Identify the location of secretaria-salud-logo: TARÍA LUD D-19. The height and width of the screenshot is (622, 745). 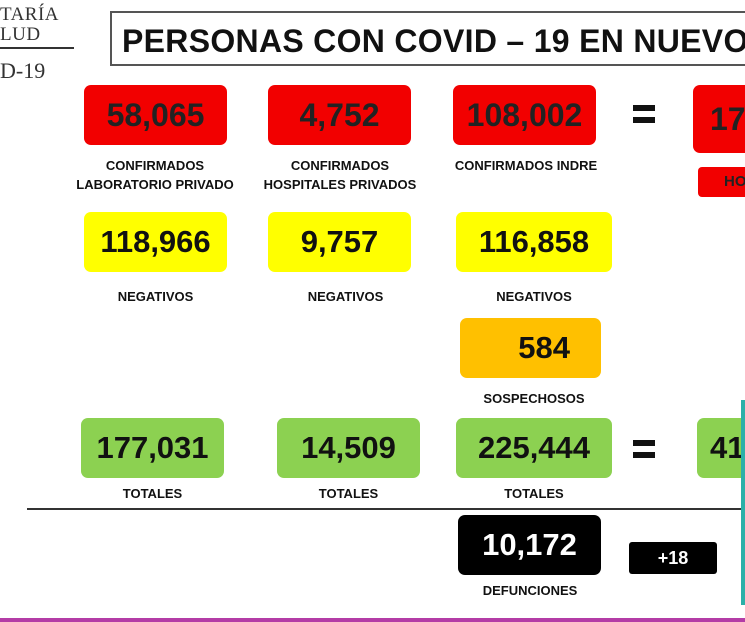
(40, 45).